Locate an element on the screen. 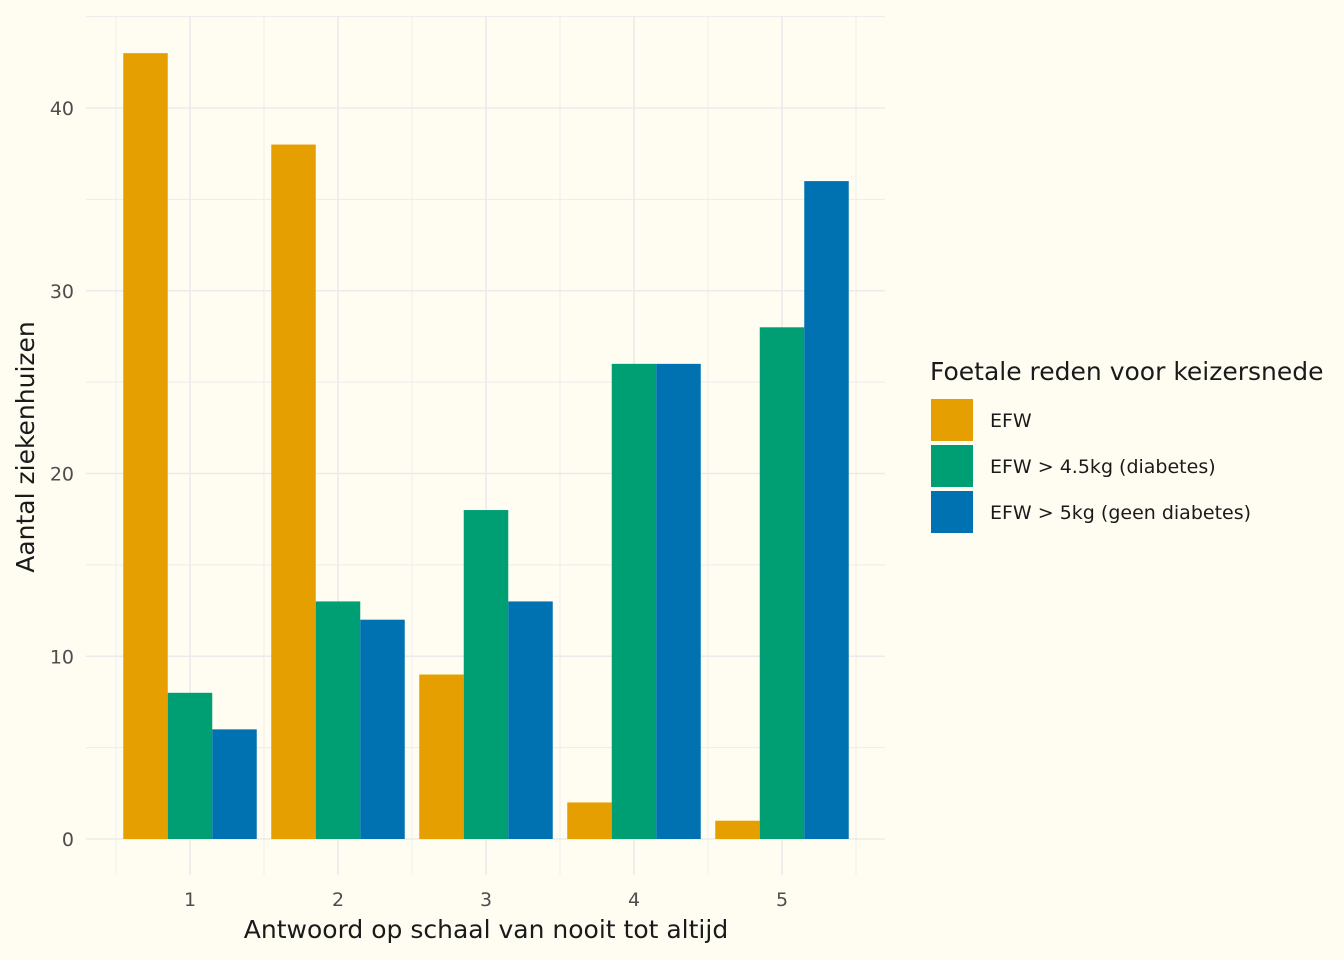 This screenshot has height=960, width=1344. x-tick-label: 3 is located at coordinates (486, 900).